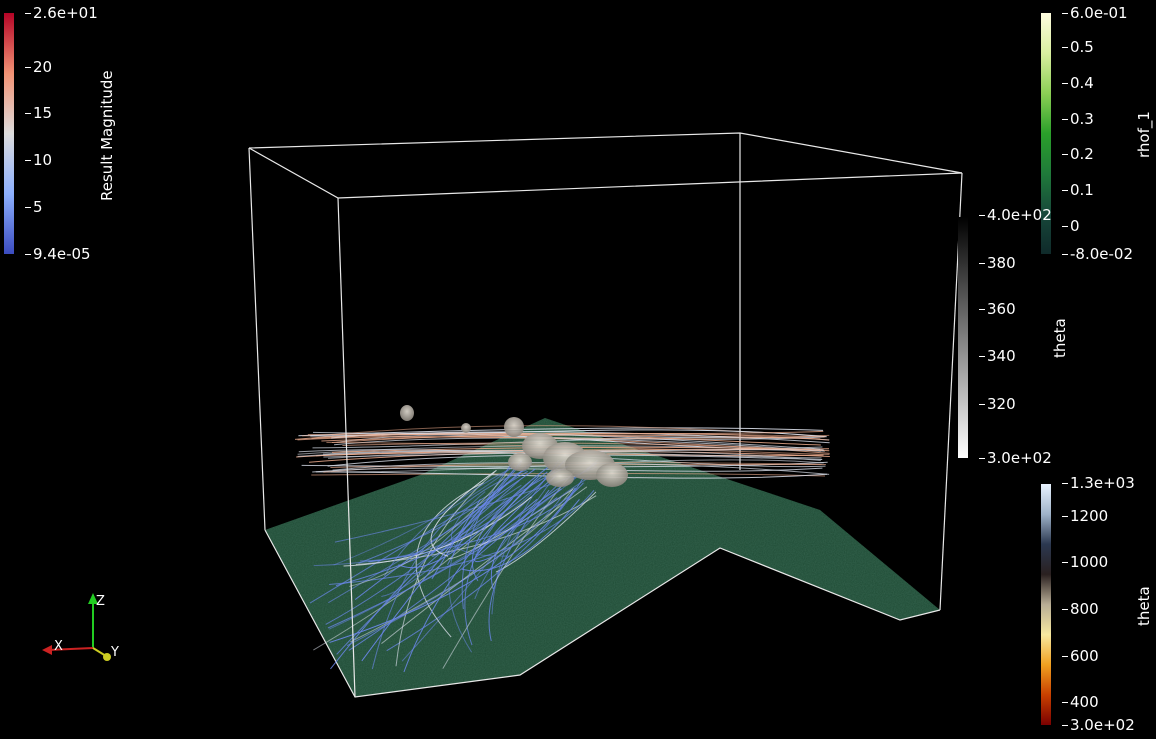 This screenshot has height=739, width=1156. What do you see at coordinates (1098, 725) in the screenshot?
I see `thh-tick-6: 3.0e+02` at bounding box center [1098, 725].